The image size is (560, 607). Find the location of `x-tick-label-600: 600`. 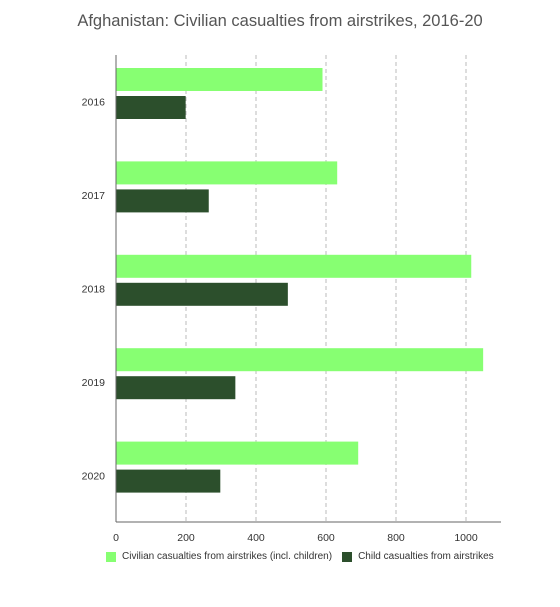

x-tick-label-600: 600 is located at coordinates (326, 538).